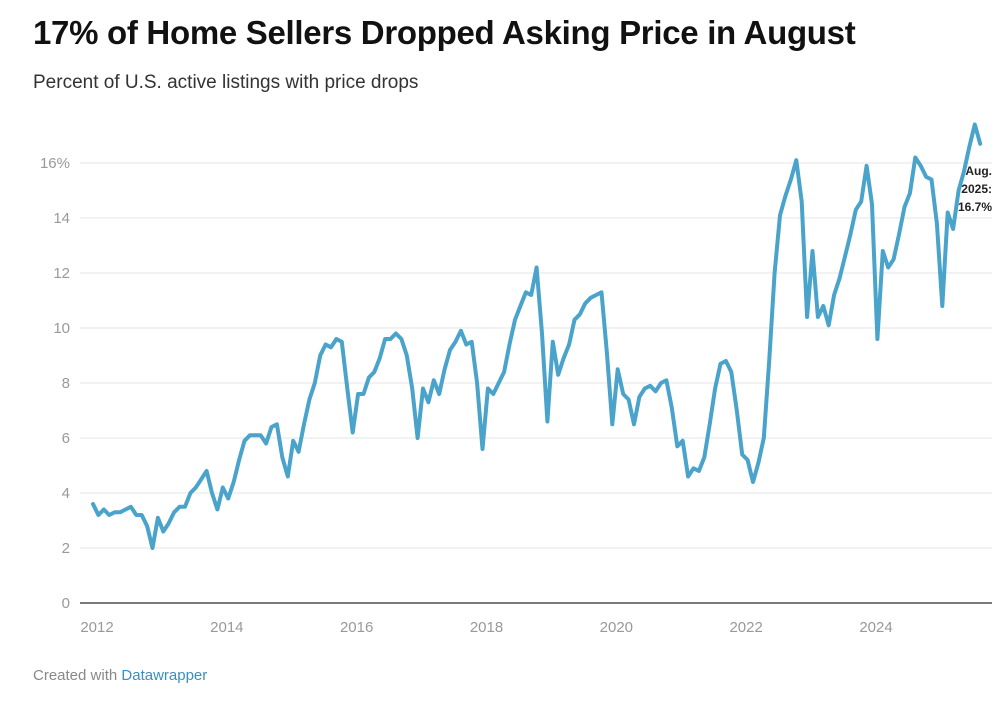 The image size is (1006, 704). What do you see at coordinates (66, 493) in the screenshot?
I see `y-tick-label: 4` at bounding box center [66, 493].